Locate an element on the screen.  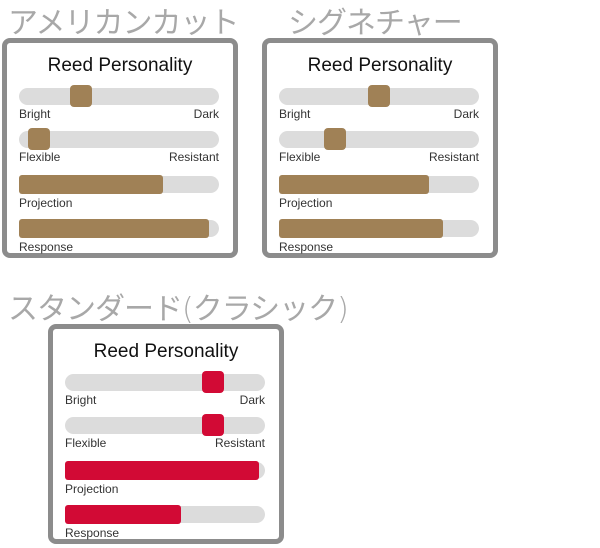
product-heading: スタンダード(クラシック) is located at coordinates (178, 309).